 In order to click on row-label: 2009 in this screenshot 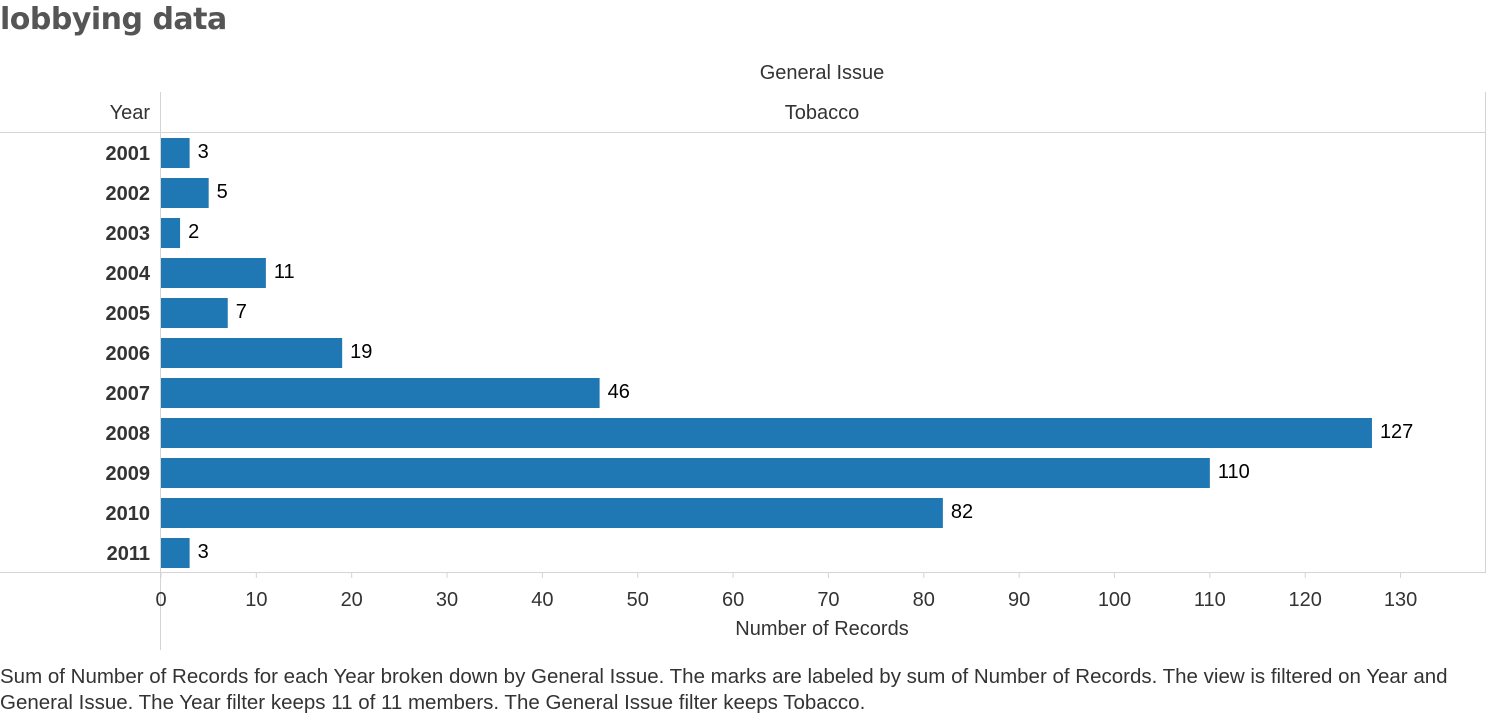, I will do `click(128, 474)`.